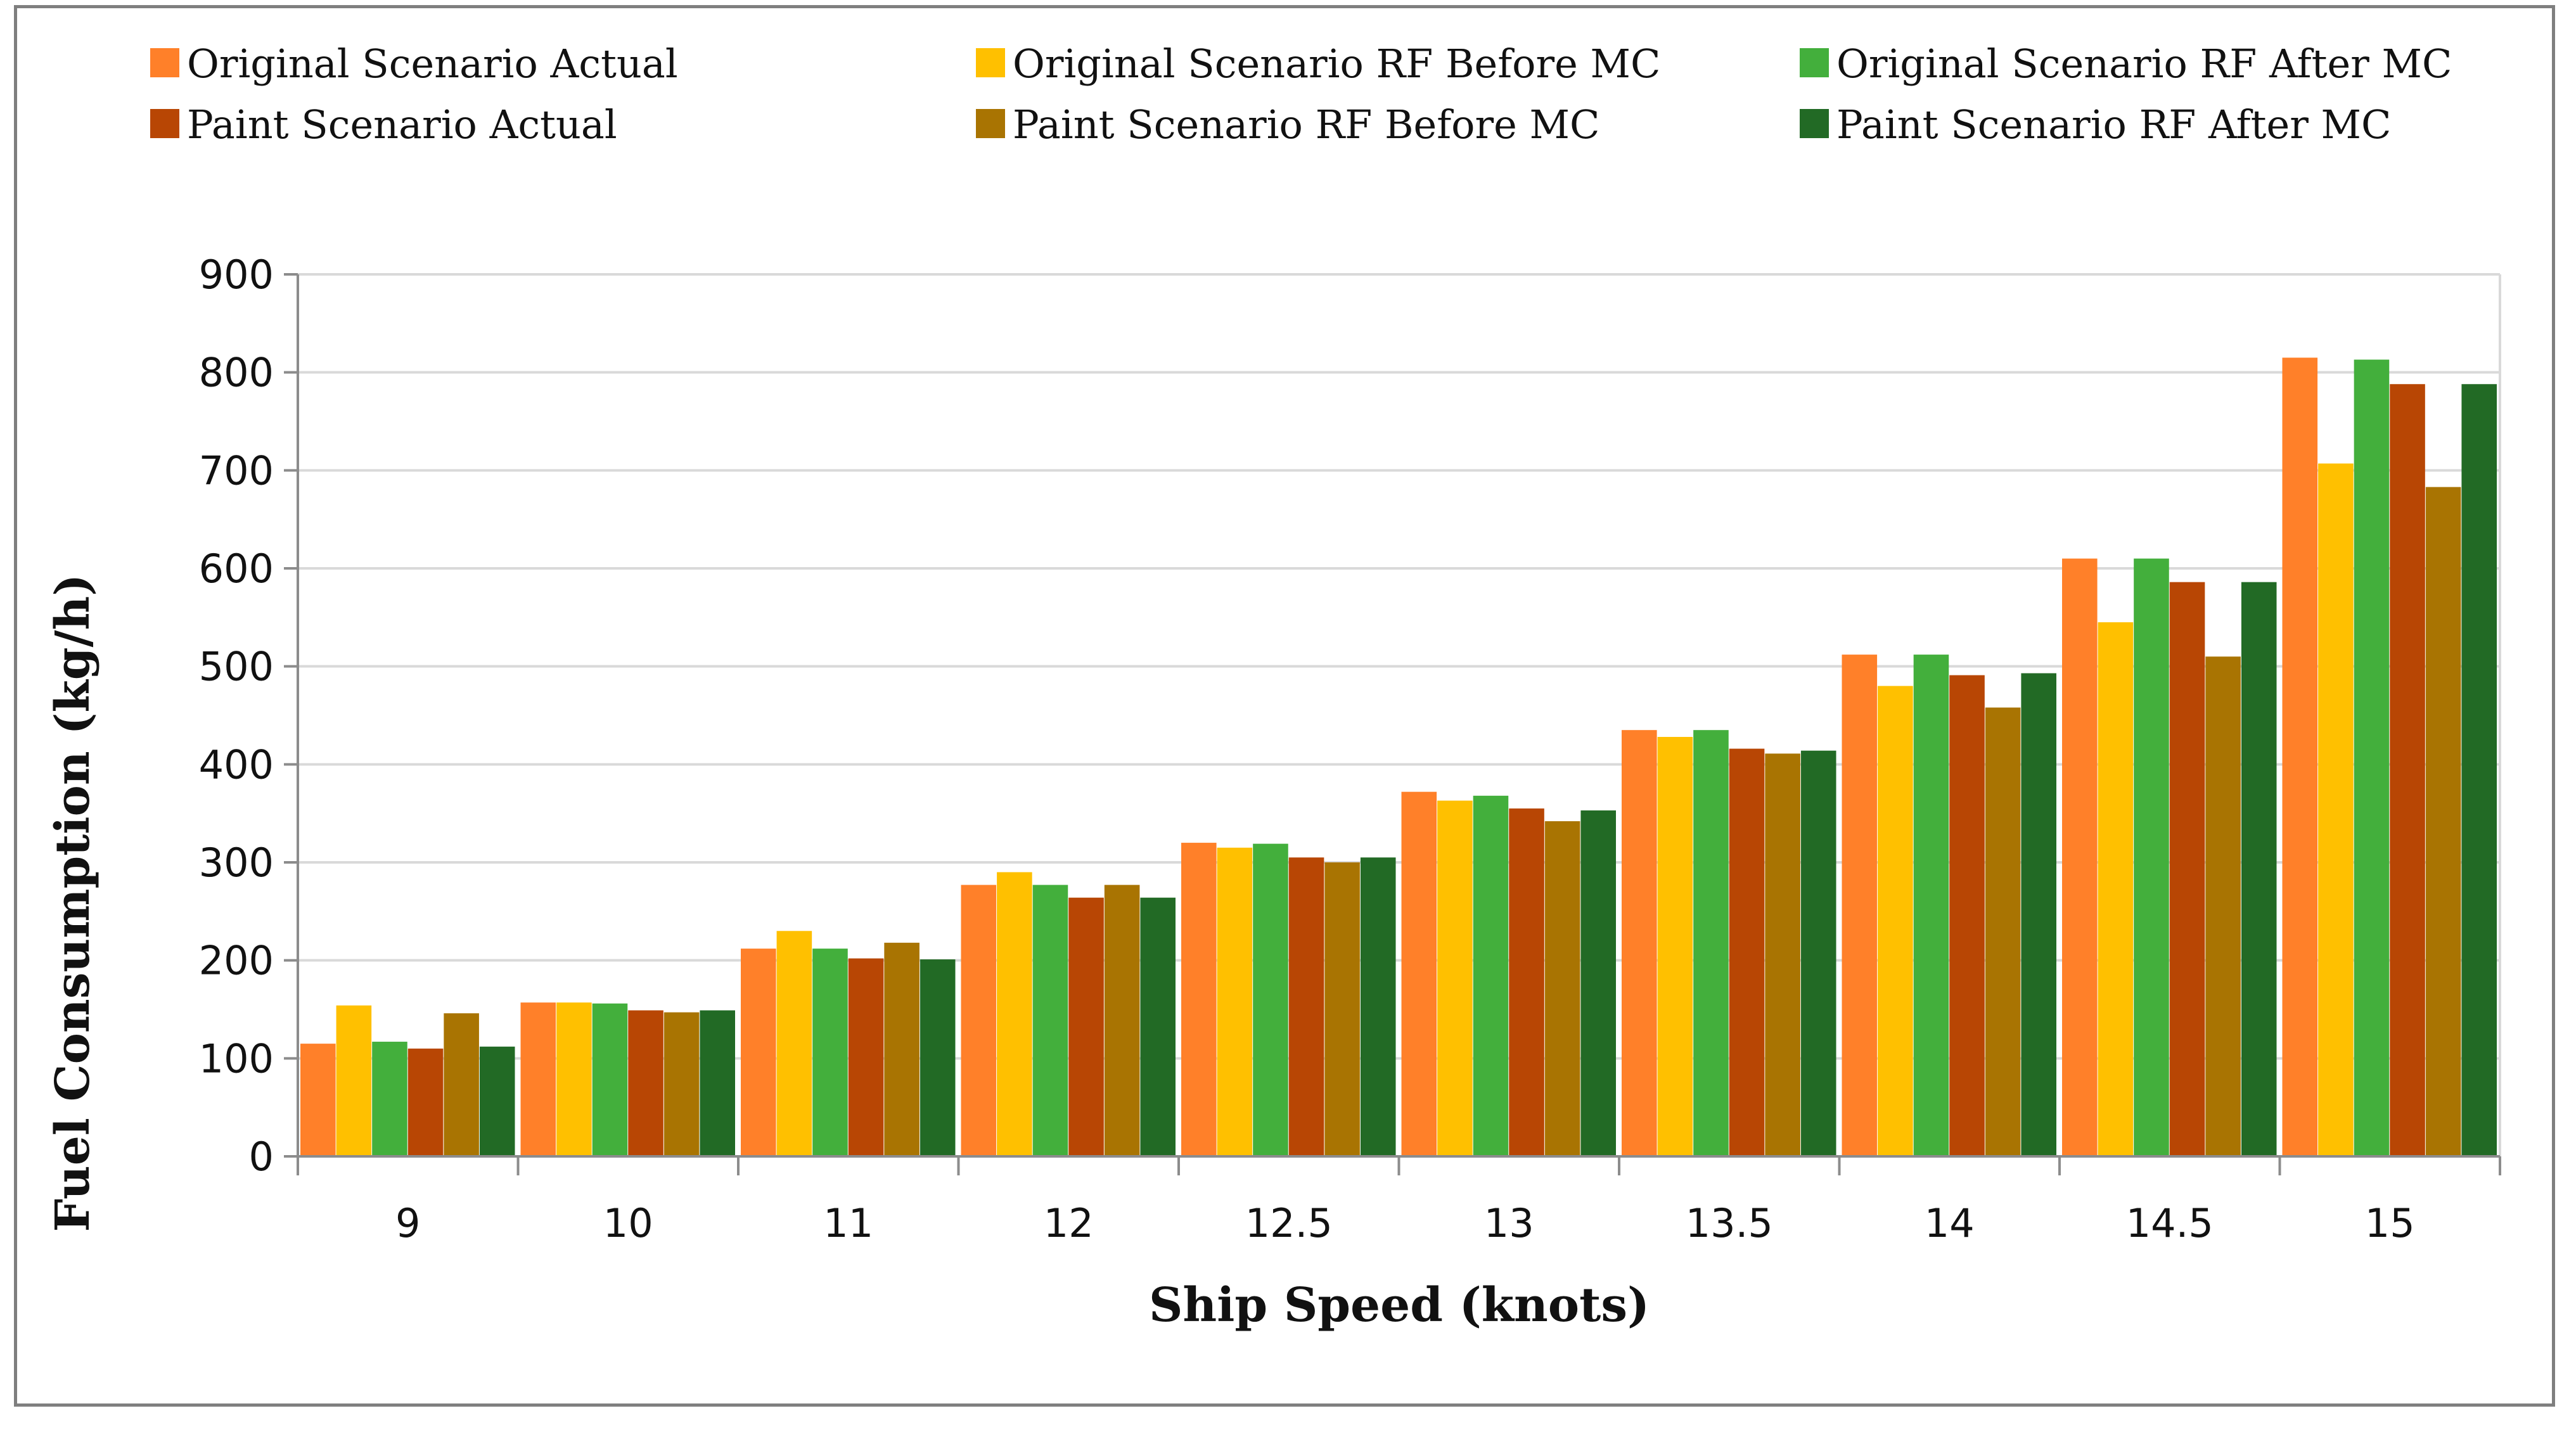 The image size is (2576, 1432). I want to click on legend-swatch-original-scenario-rf-before-mc, so click(990, 62).